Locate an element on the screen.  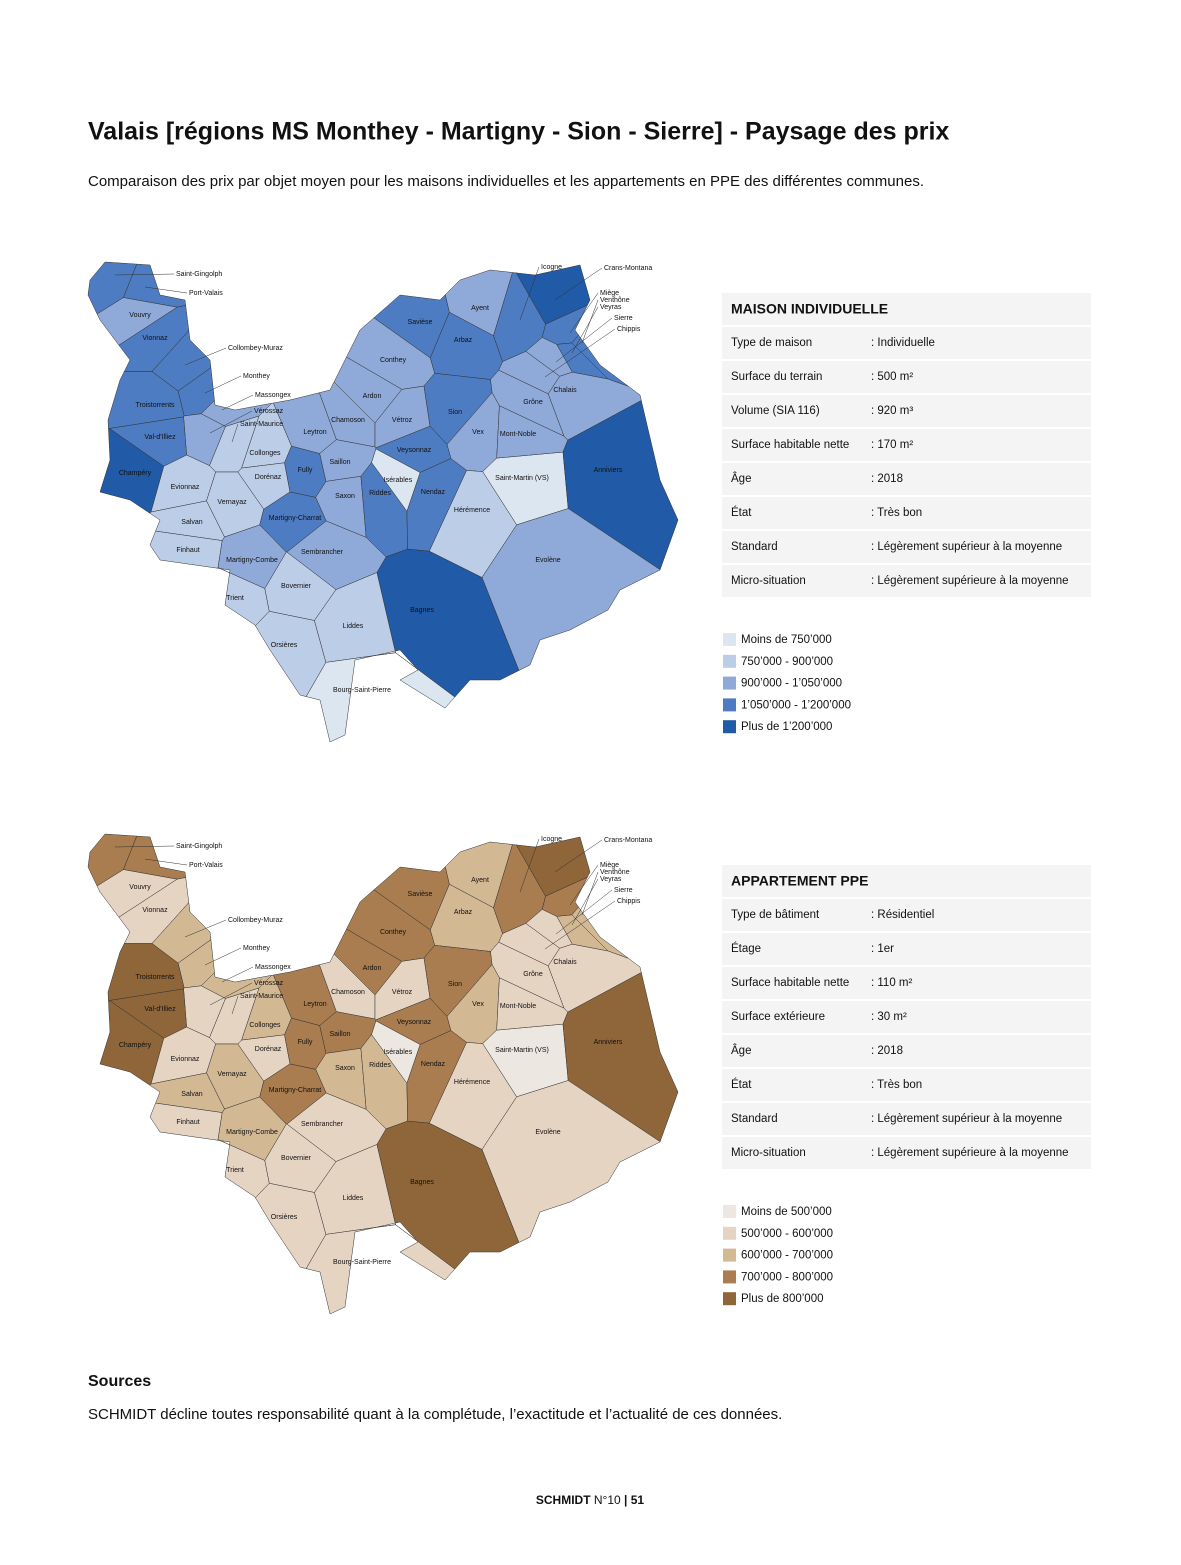
row-label: Type de bâtiment is located at coordinates (775, 915).